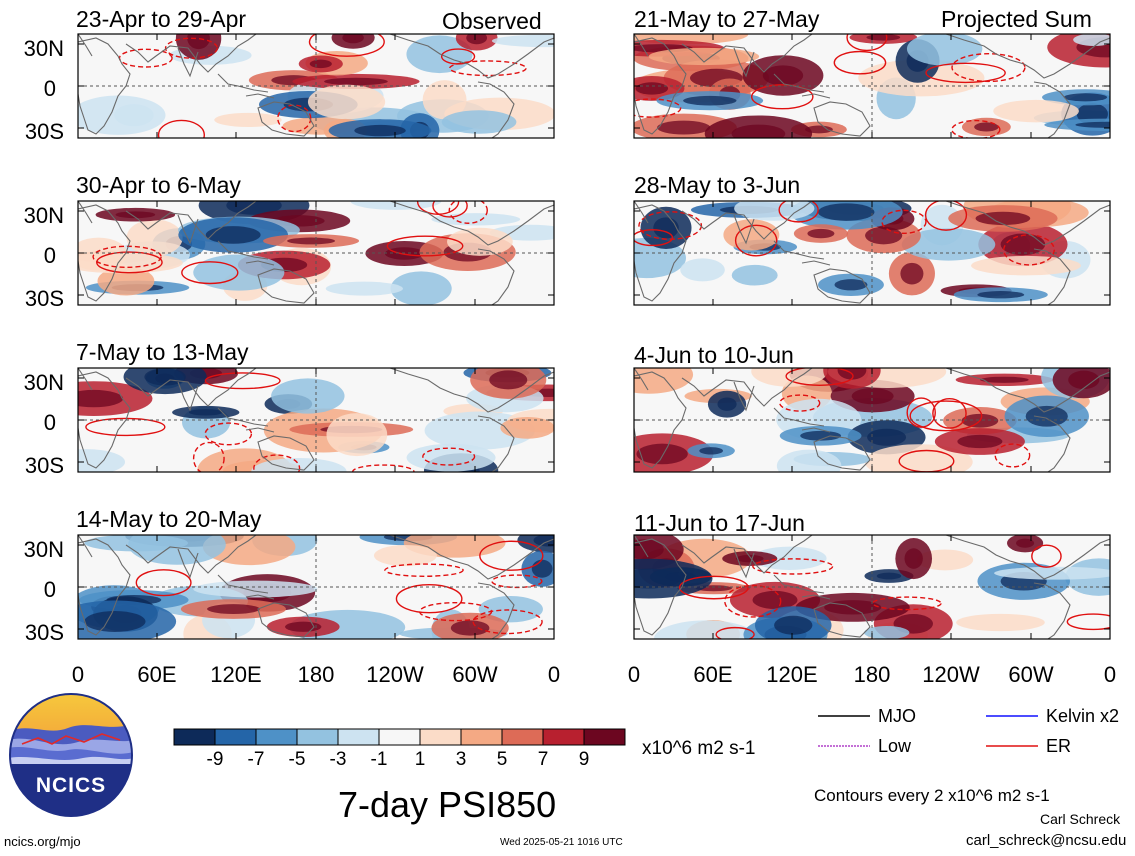 This screenshot has height=856, width=1135. What do you see at coordinates (699, 748) in the screenshot?
I see `colorbar-units: x10^6 m2 s-1` at bounding box center [699, 748].